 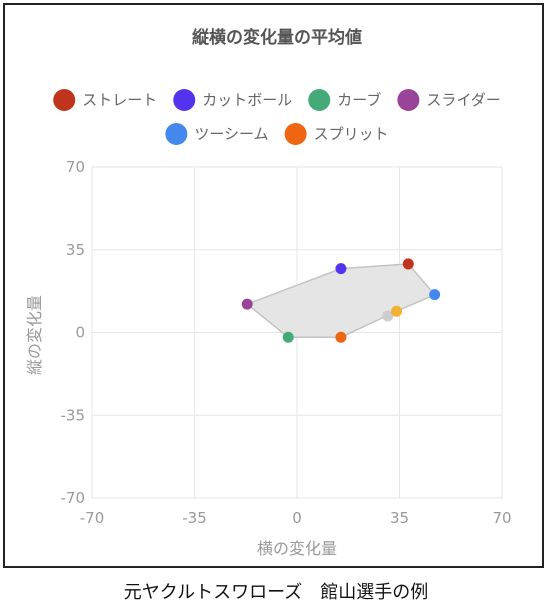 What do you see at coordinates (194, 518) in the screenshot?
I see `x-tick-label: -35` at bounding box center [194, 518].